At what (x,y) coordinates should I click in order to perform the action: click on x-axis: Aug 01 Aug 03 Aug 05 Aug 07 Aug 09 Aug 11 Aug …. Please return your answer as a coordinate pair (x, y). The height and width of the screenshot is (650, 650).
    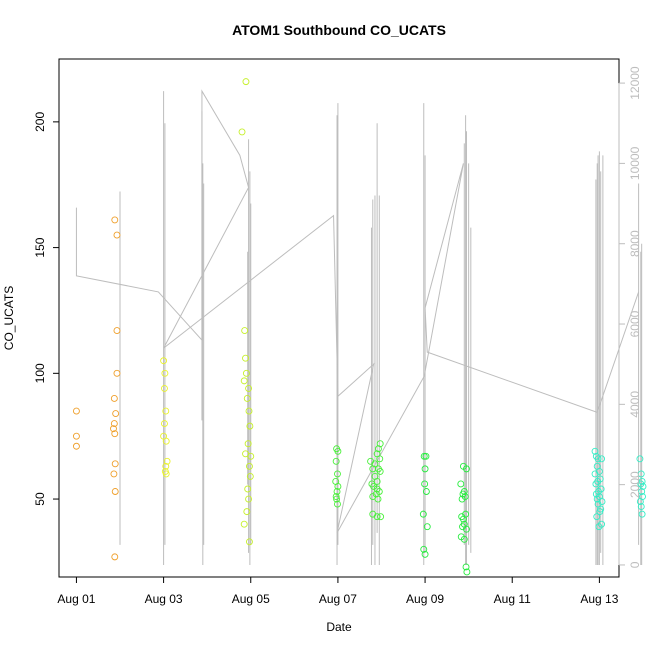
    Looking at the image, I should click on (338, 591).